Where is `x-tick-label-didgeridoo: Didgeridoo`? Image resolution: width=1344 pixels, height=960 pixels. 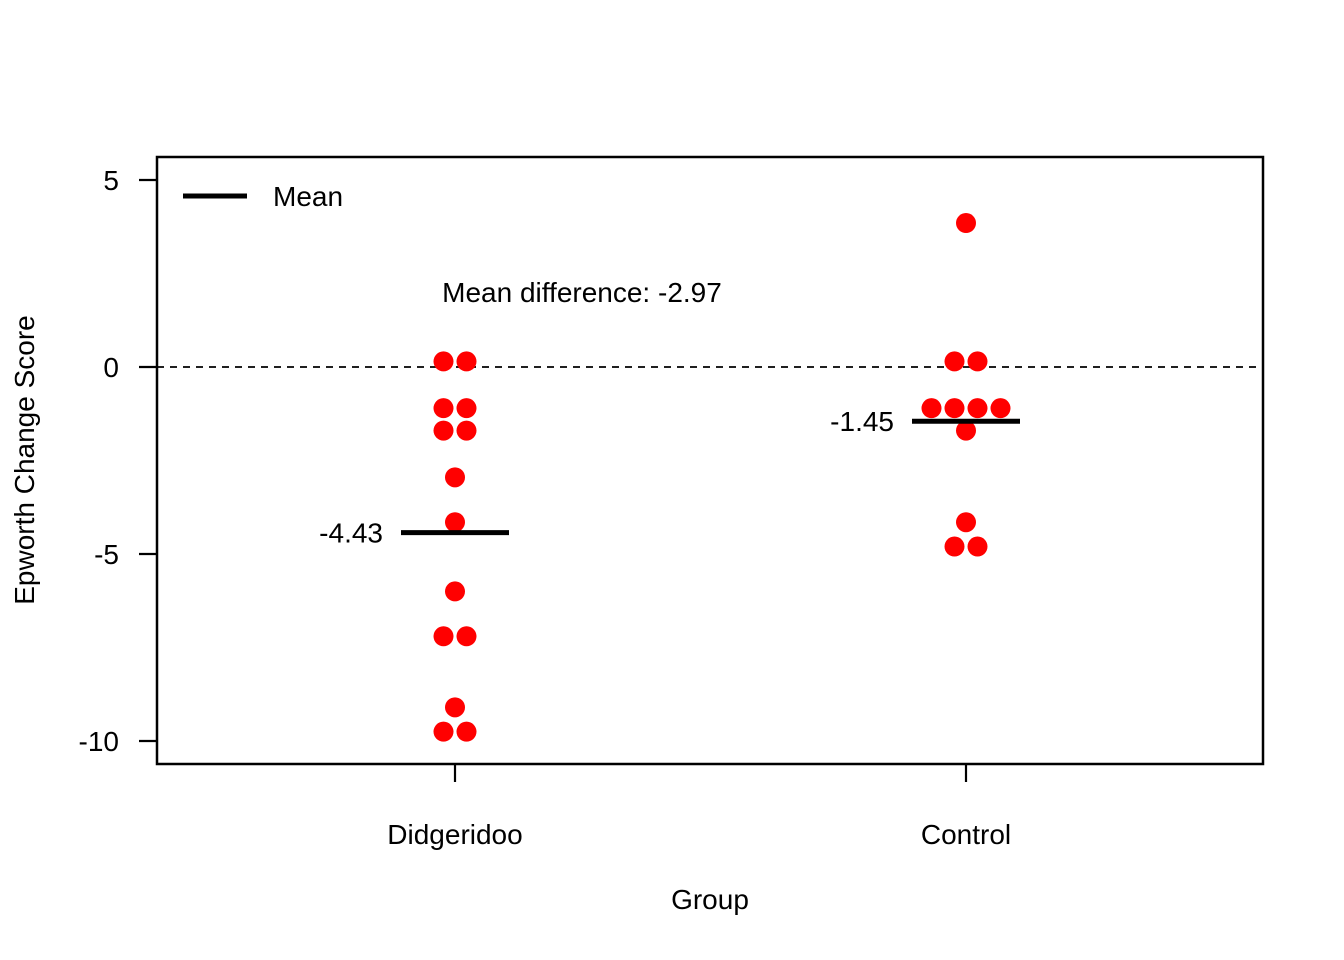
x-tick-label-didgeridoo: Didgeridoo is located at coordinates (454, 834).